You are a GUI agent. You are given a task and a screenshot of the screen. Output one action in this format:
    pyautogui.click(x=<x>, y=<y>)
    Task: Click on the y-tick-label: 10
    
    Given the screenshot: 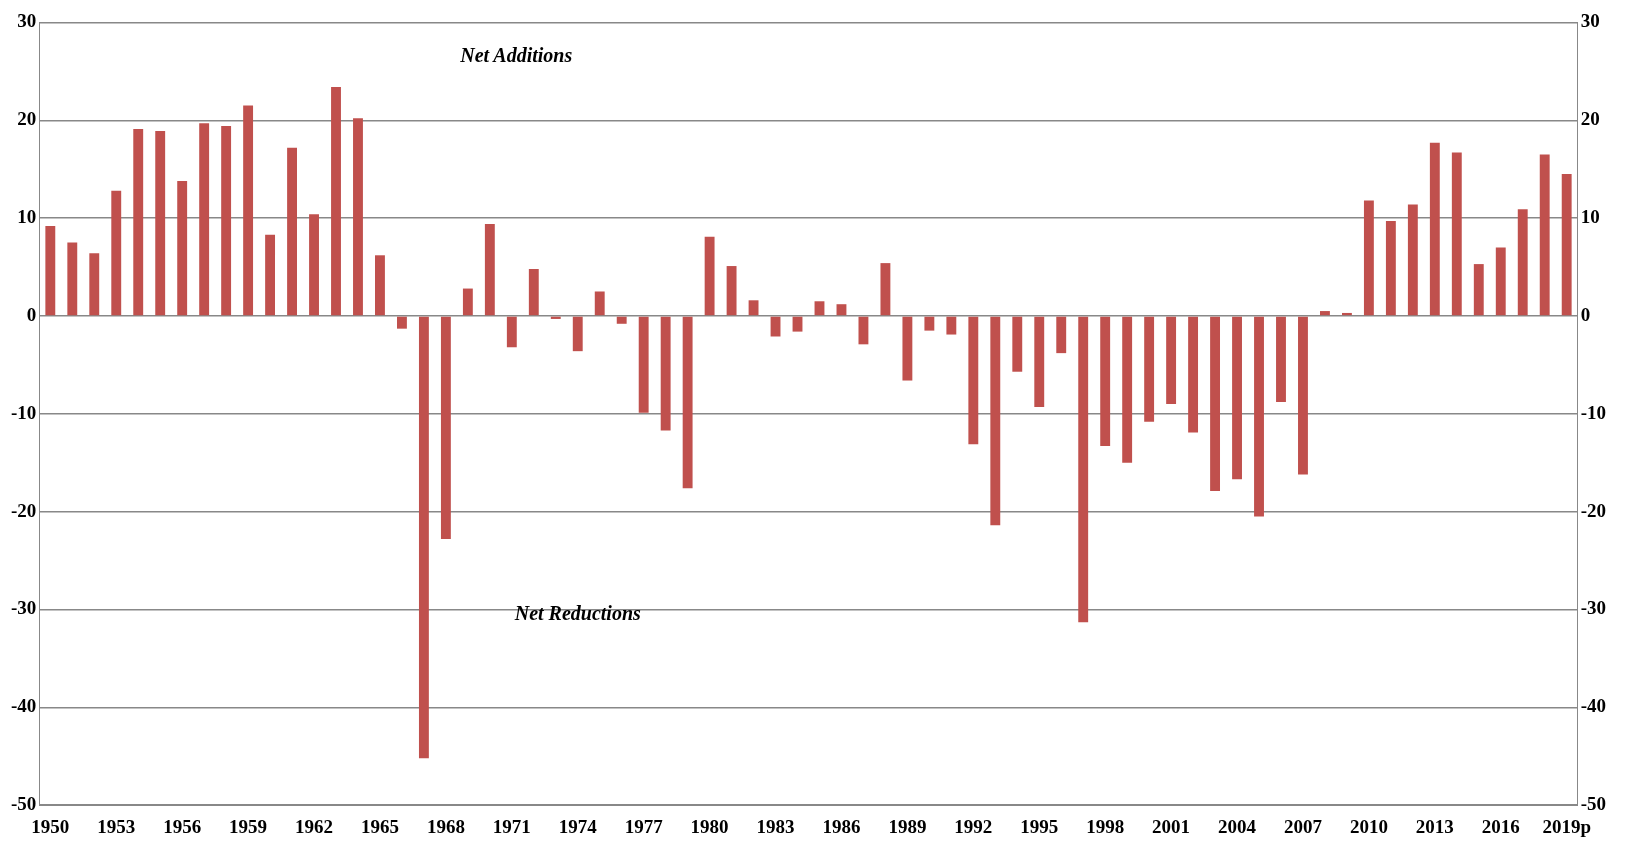 What is the action you would take?
    pyautogui.click(x=27, y=217)
    